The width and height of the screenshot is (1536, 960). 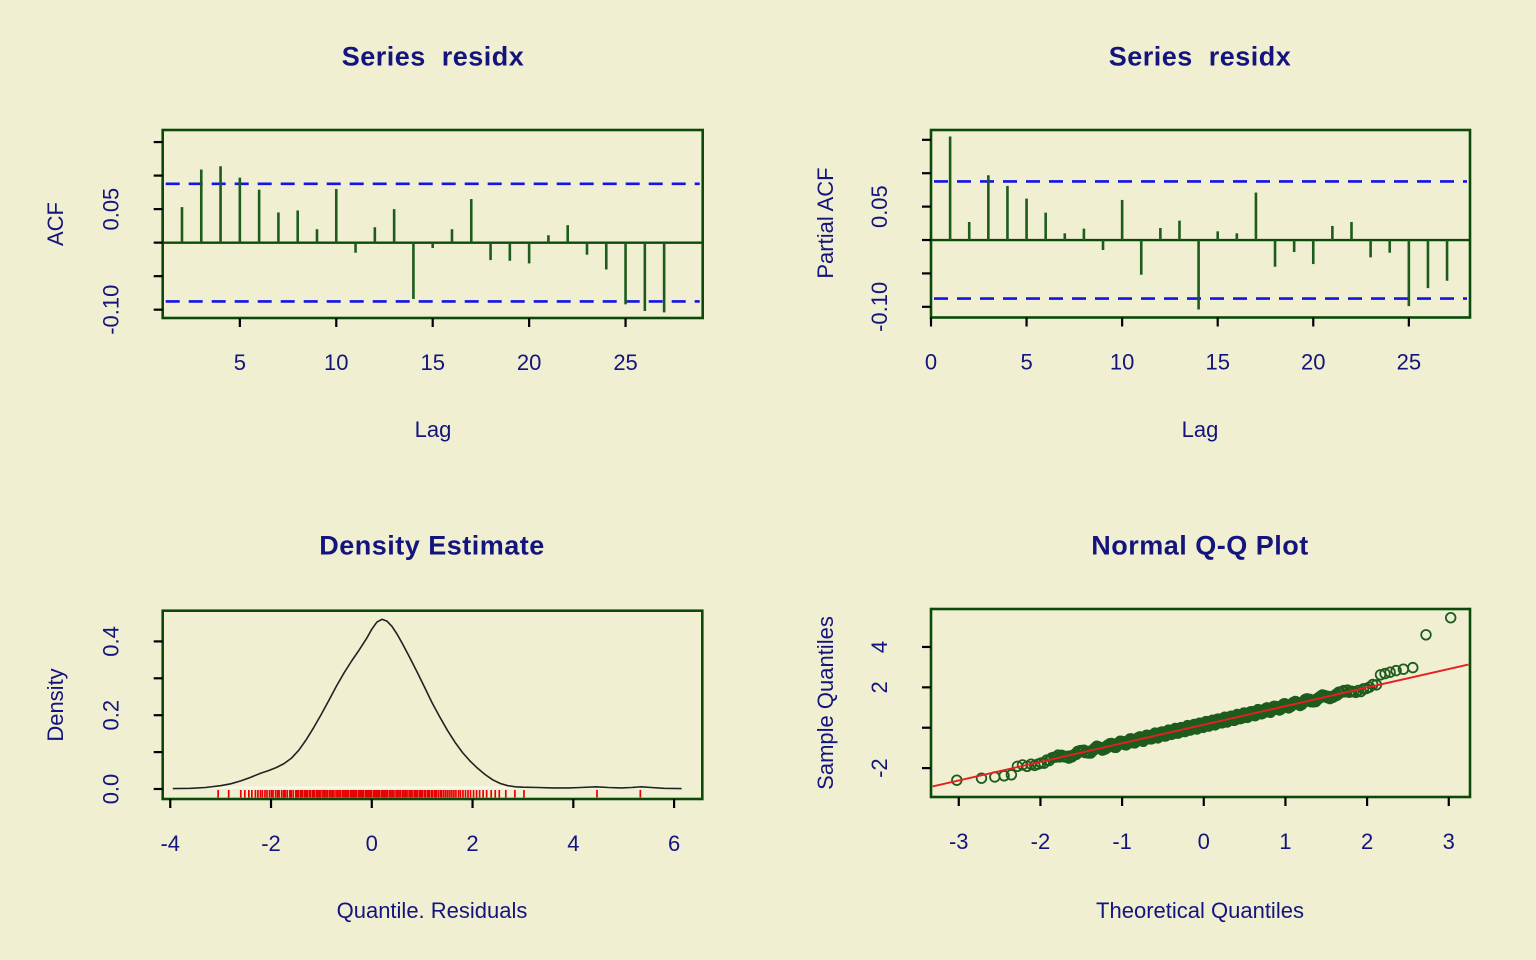 I want to click on qq-chart: -3 -2 -1 0 1 2 3 -2 2 4, so click(x=1169, y=730).